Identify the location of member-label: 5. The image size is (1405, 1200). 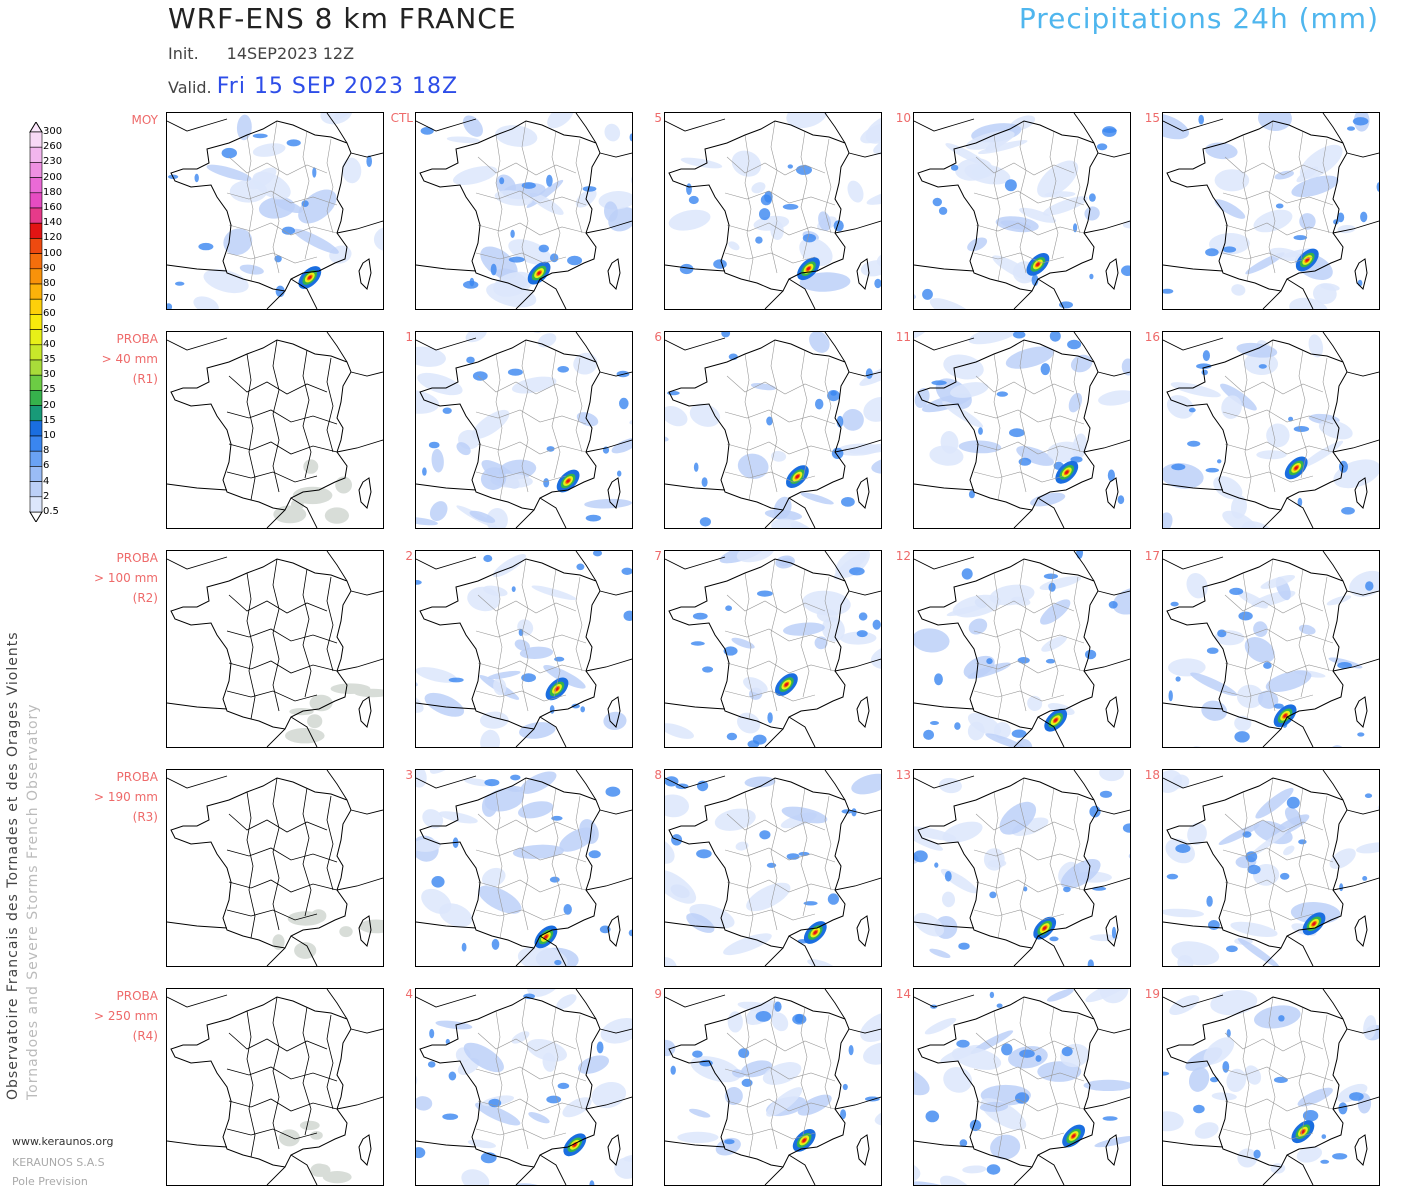
(658, 118).